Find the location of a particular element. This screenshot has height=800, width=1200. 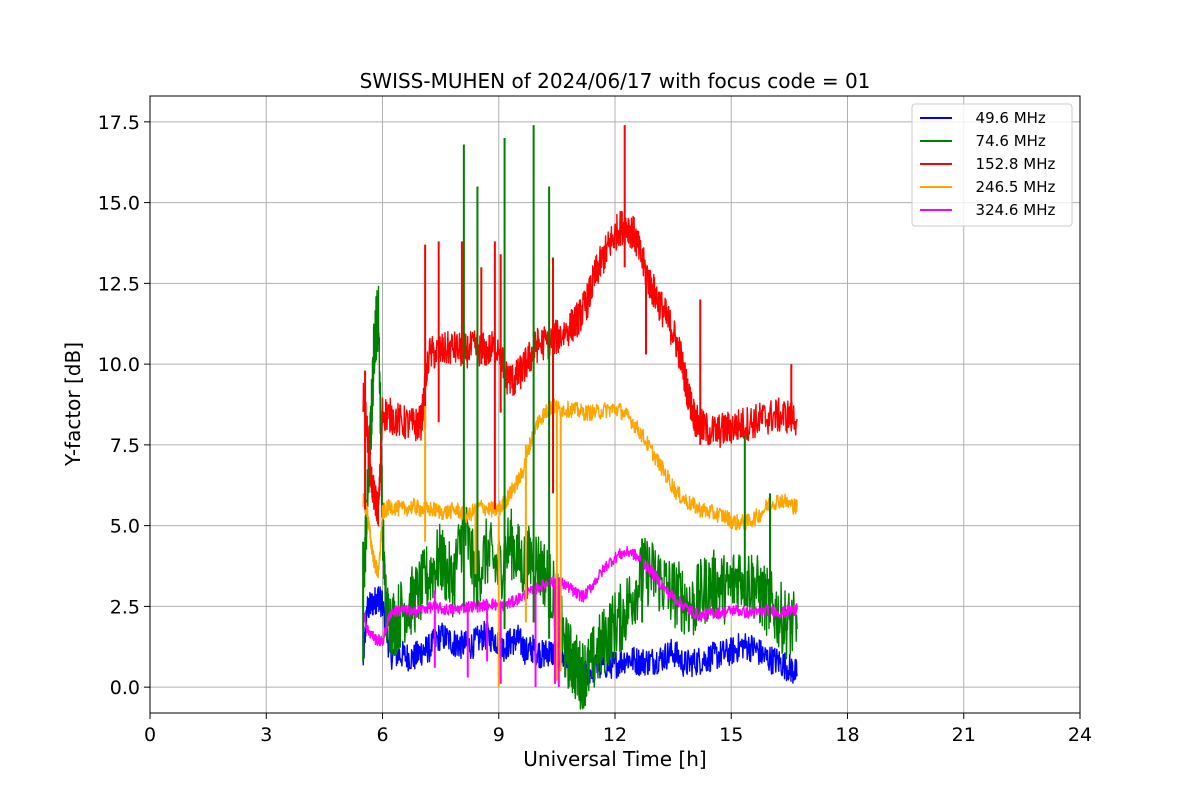

y-tick-label: 10.0 is located at coordinates (119, 365).